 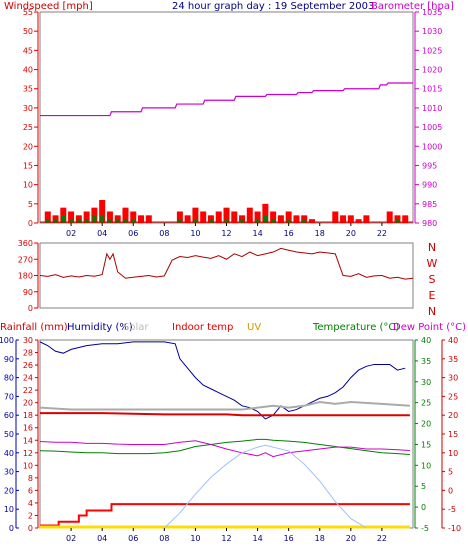 What do you see at coordinates (9, 509) in the screenshot?
I see `humidity-tick-label: 10` at bounding box center [9, 509].